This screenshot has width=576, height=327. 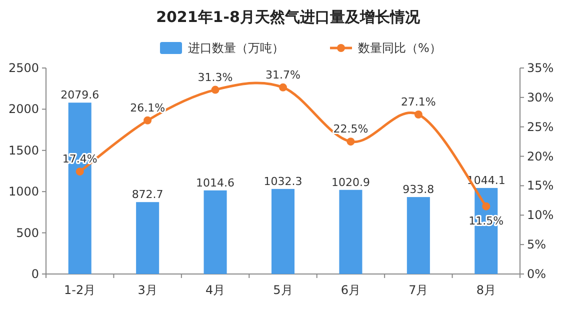 I want to click on y2-tick-label: 10%, so click(x=540, y=215).